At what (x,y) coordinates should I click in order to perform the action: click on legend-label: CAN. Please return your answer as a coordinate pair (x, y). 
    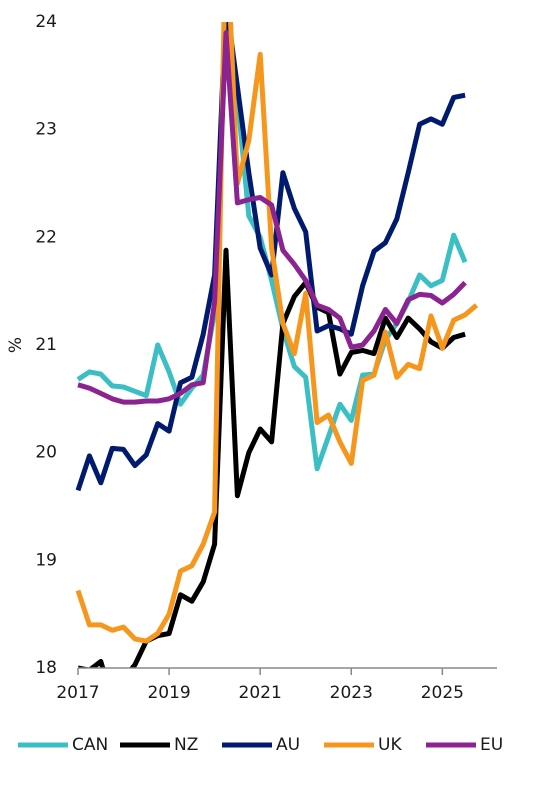
    Looking at the image, I should click on (90, 745).